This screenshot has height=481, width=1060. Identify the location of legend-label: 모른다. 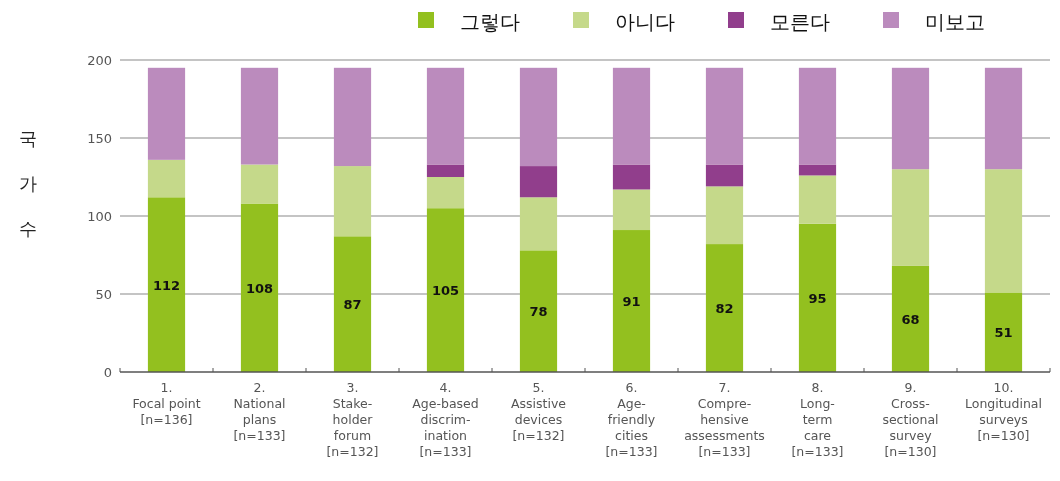
(800, 22).